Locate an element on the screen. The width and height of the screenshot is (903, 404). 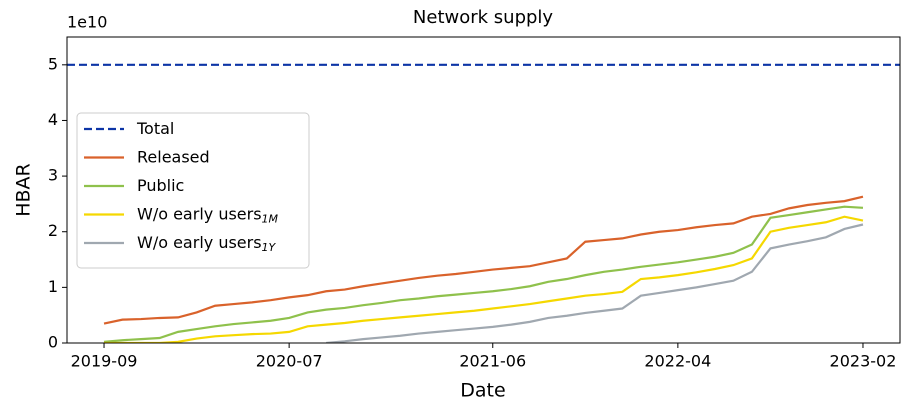
y-tick-label: 4 is located at coordinates (53, 119).